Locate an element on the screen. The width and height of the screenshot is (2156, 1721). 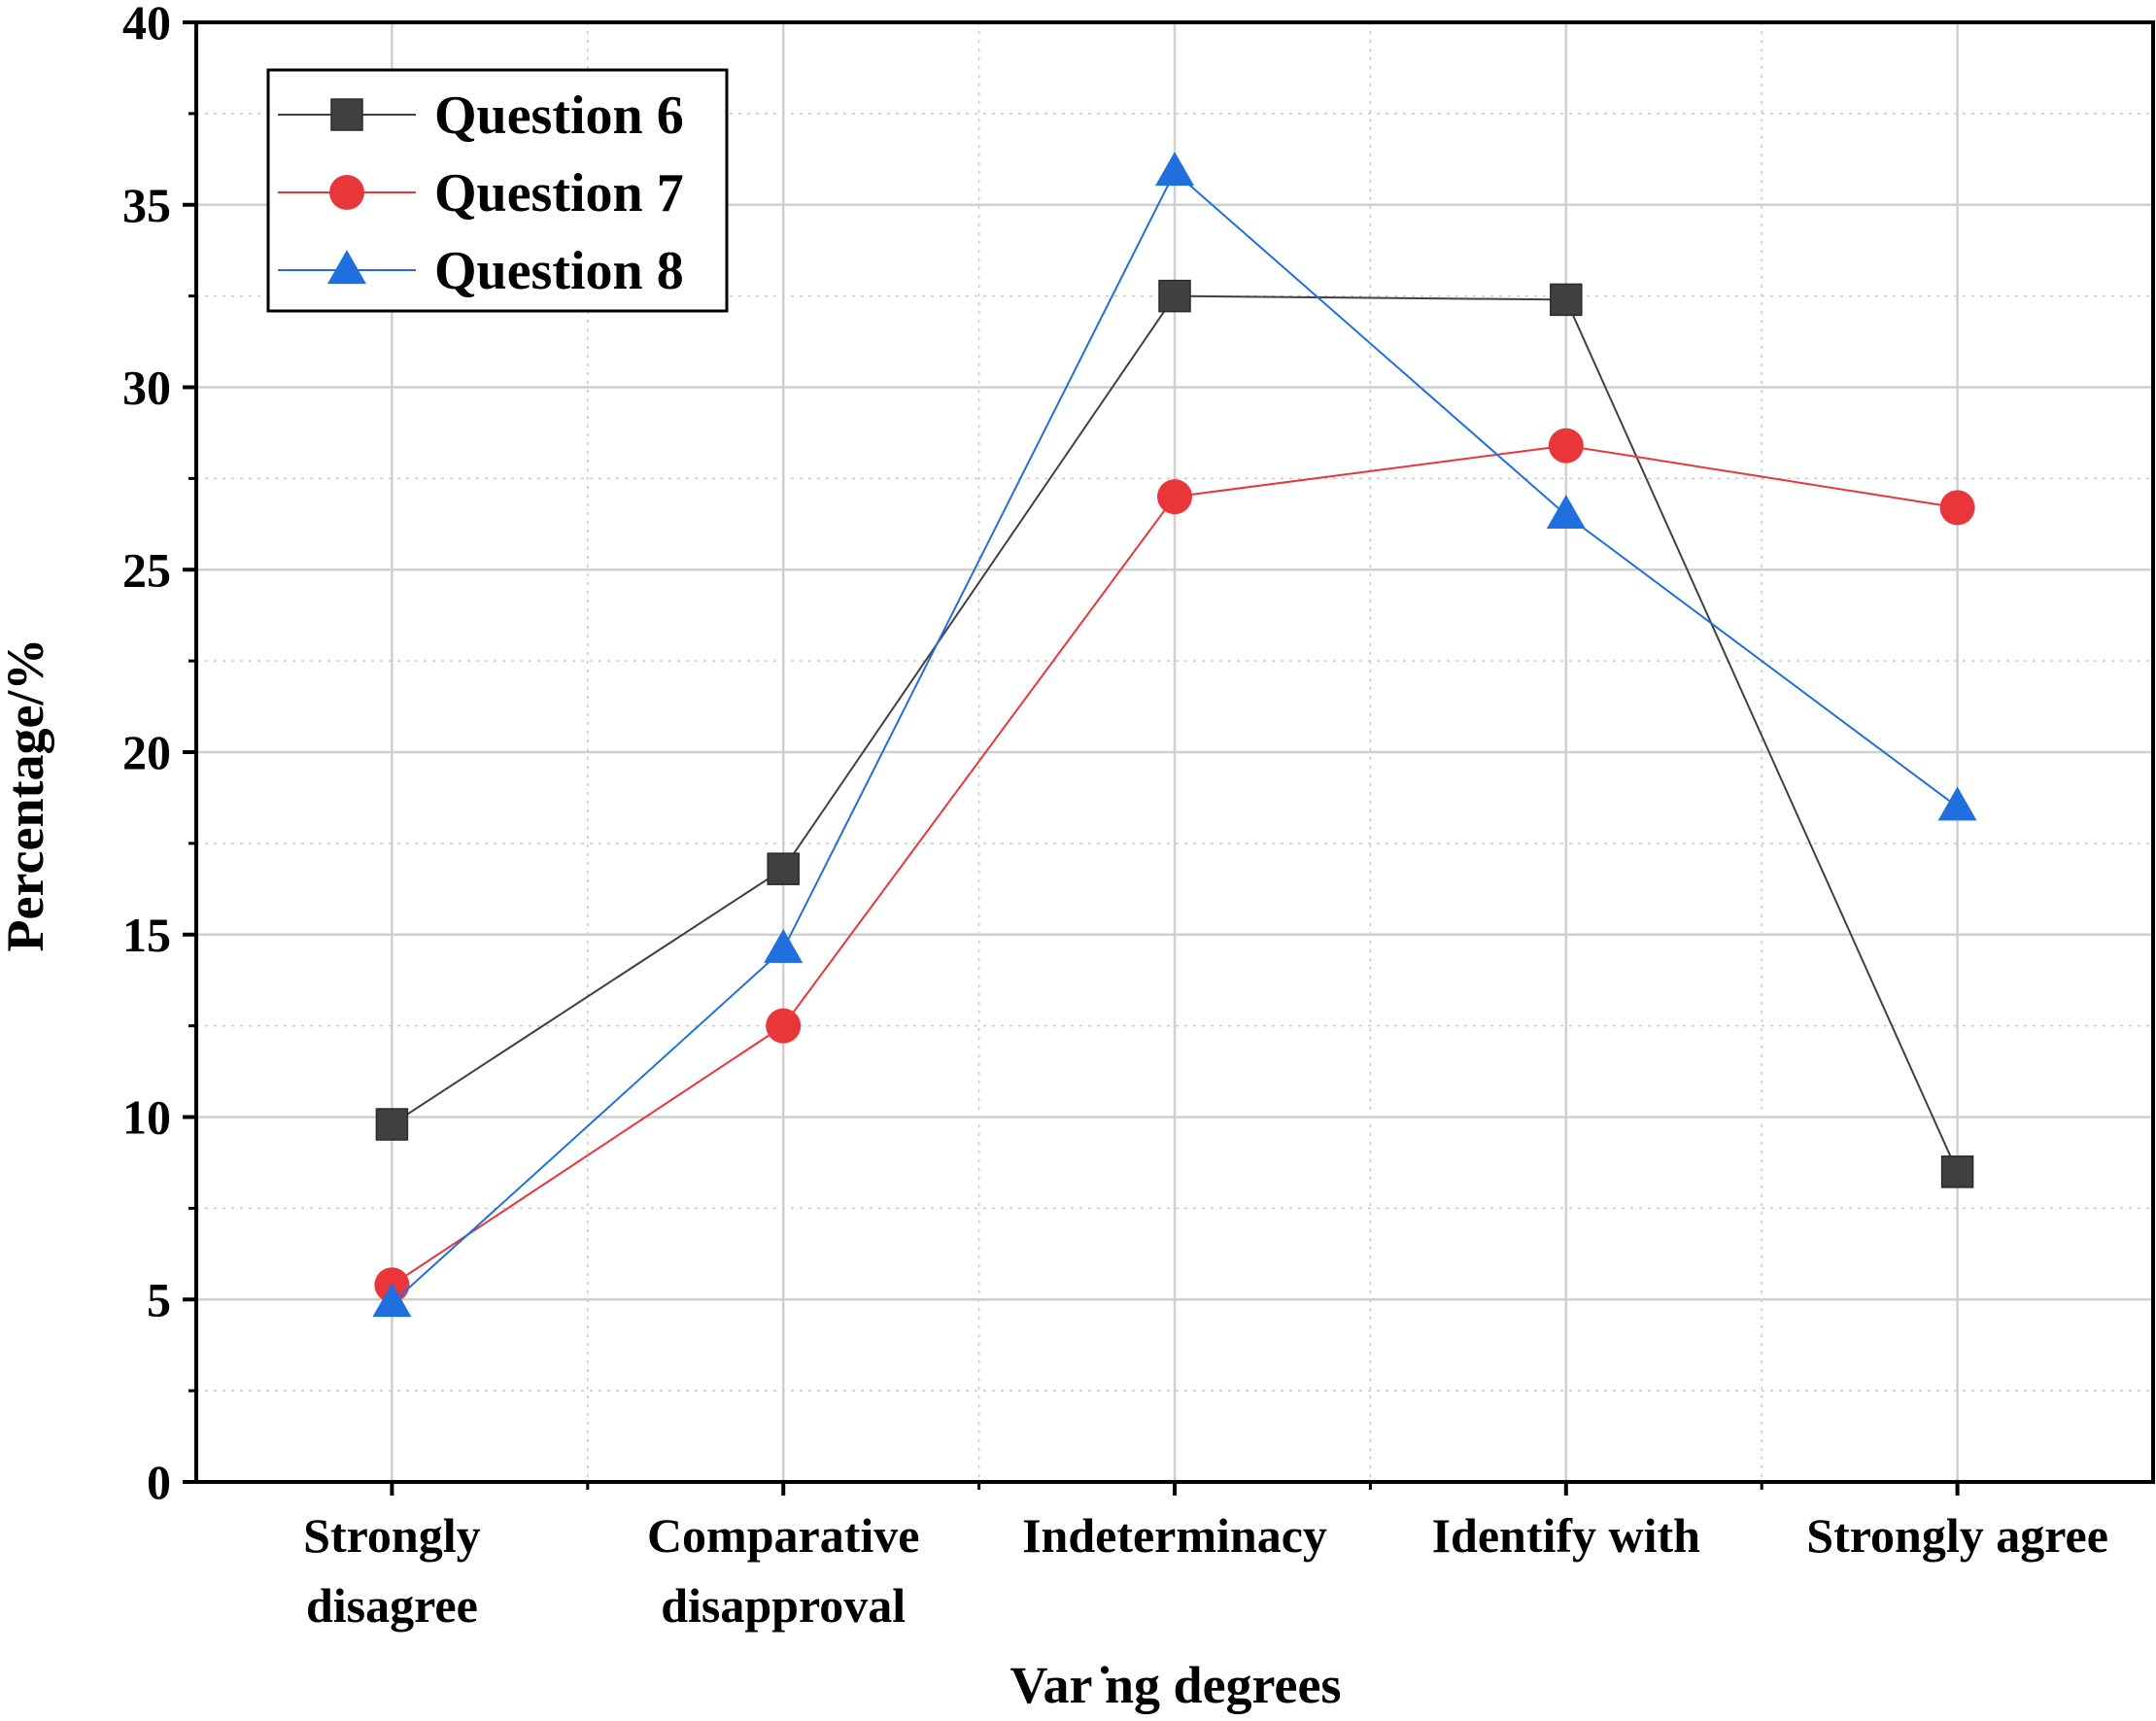
x-category-label-line: Indeterminacy is located at coordinates (1174, 1535).